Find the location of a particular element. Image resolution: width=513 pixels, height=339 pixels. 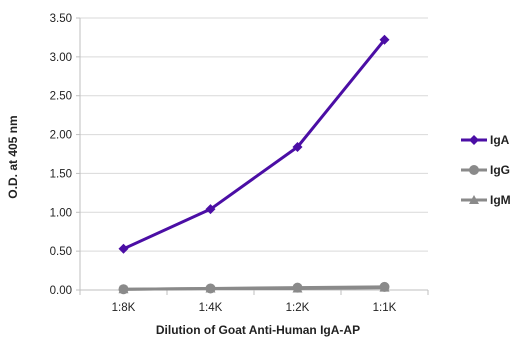

legend-item-igg: IgG is located at coordinates (485, 170).